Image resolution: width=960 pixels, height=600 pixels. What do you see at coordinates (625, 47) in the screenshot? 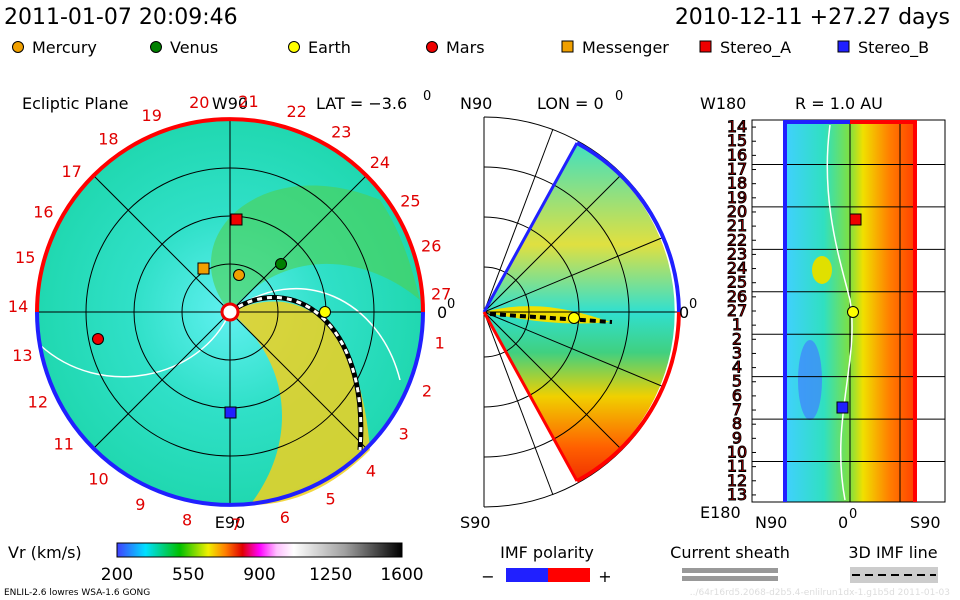
I see `legend-label: Messenger` at bounding box center [625, 47].